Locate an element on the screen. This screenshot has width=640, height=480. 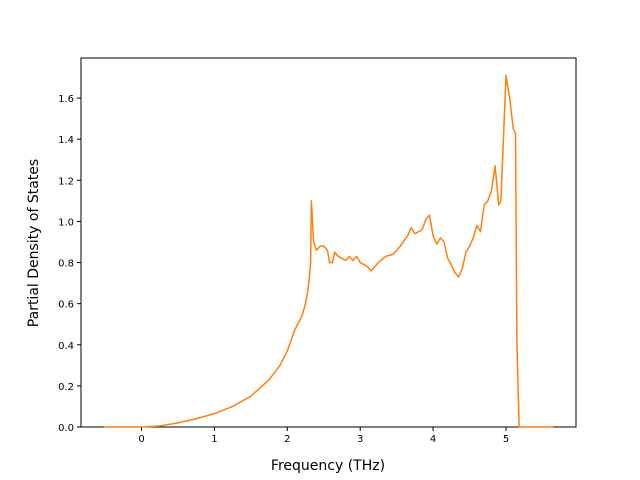
x-tick-label: 4 is located at coordinates (433, 439).